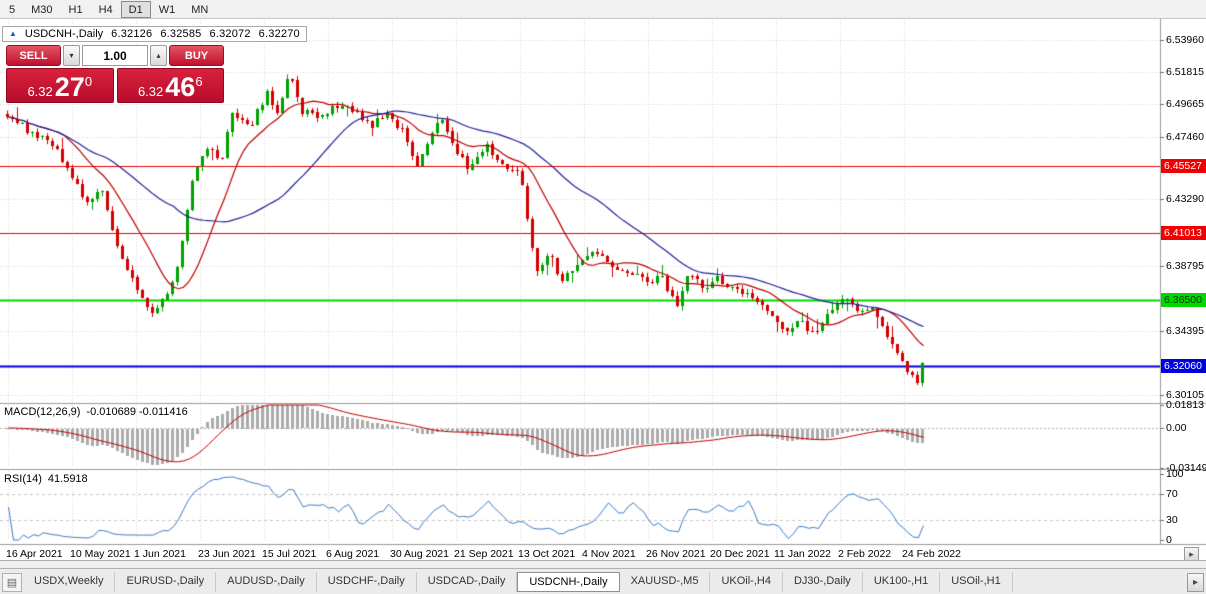 The height and width of the screenshot is (594, 1206). What do you see at coordinates (40, 91) in the screenshot?
I see `sell-price-prefix: 6.32` at bounding box center [40, 91].